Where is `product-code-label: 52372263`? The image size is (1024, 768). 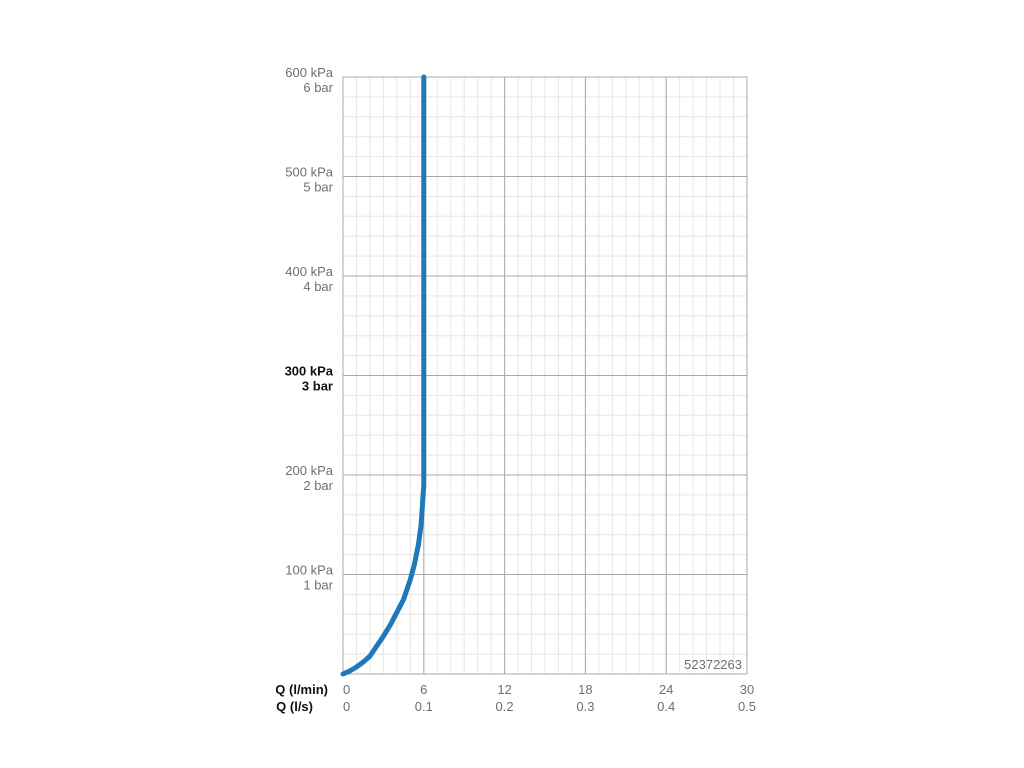
product-code-label: 52372263 is located at coordinates (713, 664).